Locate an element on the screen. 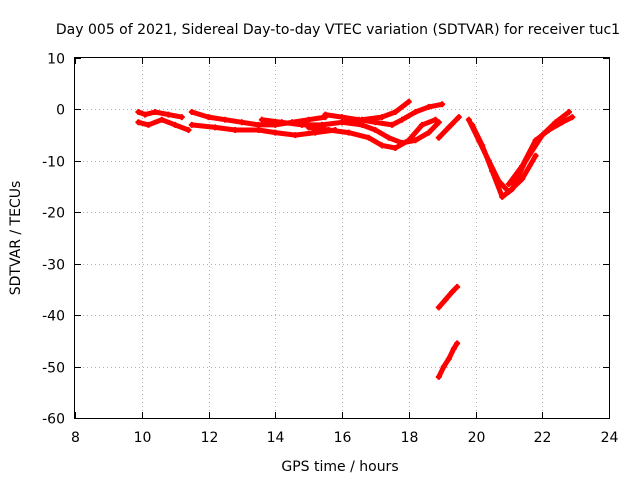 The image size is (640, 480). x-tick-label: 18 is located at coordinates (410, 438).